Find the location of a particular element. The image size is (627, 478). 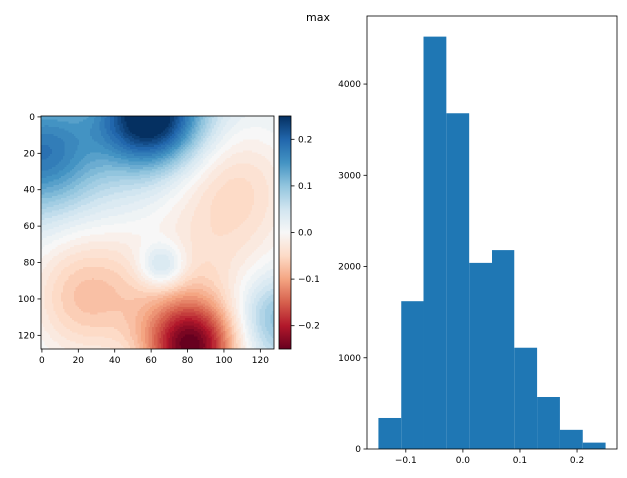

heatmap-y-tick-label: 120 is located at coordinates (26, 336).